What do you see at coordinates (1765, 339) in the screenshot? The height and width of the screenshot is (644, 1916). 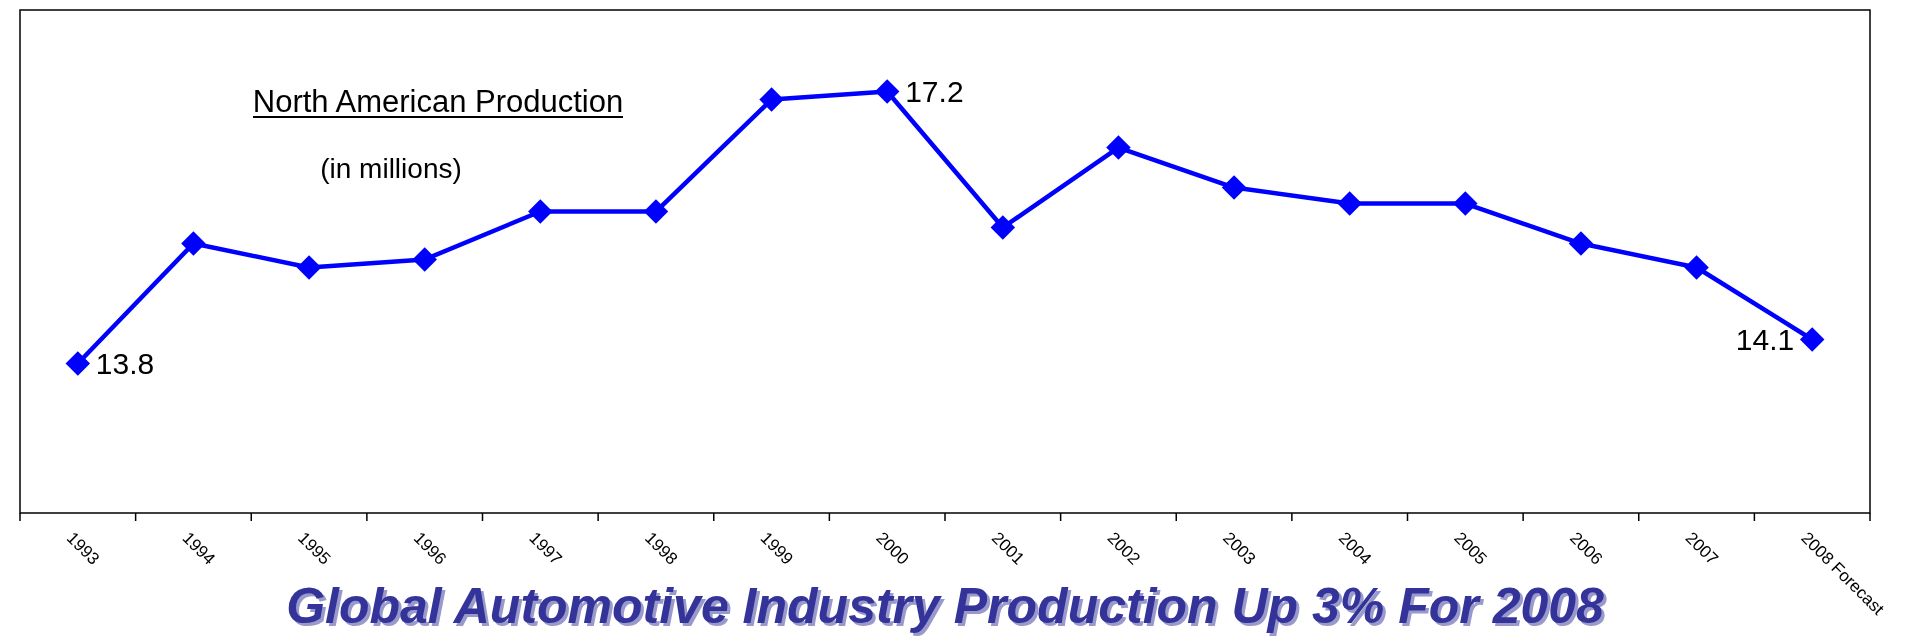 I see `data-label: 14.1` at bounding box center [1765, 339].